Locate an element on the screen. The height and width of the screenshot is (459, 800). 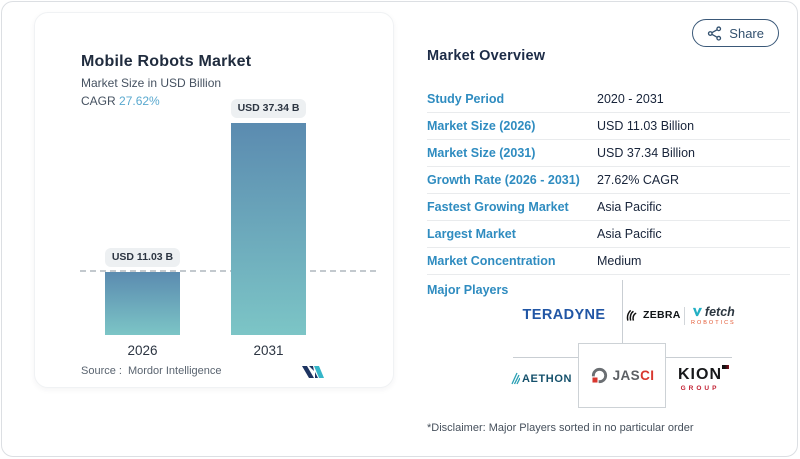
jasci-ring-icon is located at coordinates (598, 375).